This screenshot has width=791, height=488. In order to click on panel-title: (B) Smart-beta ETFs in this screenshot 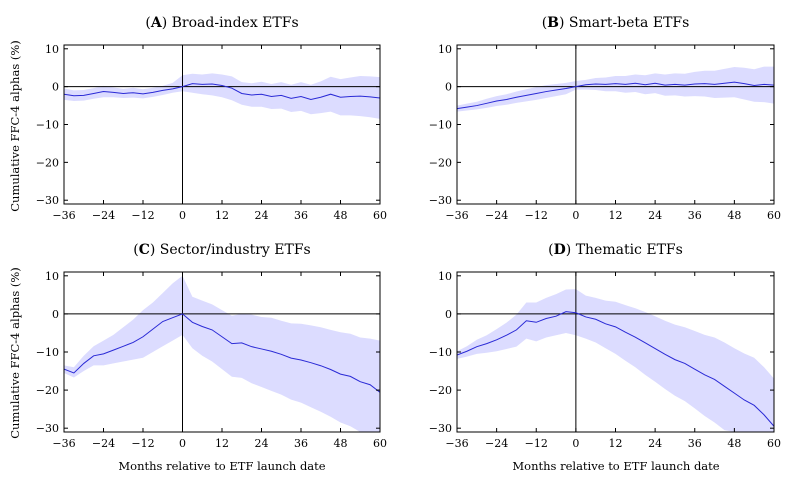, I will do `click(616, 23)`.